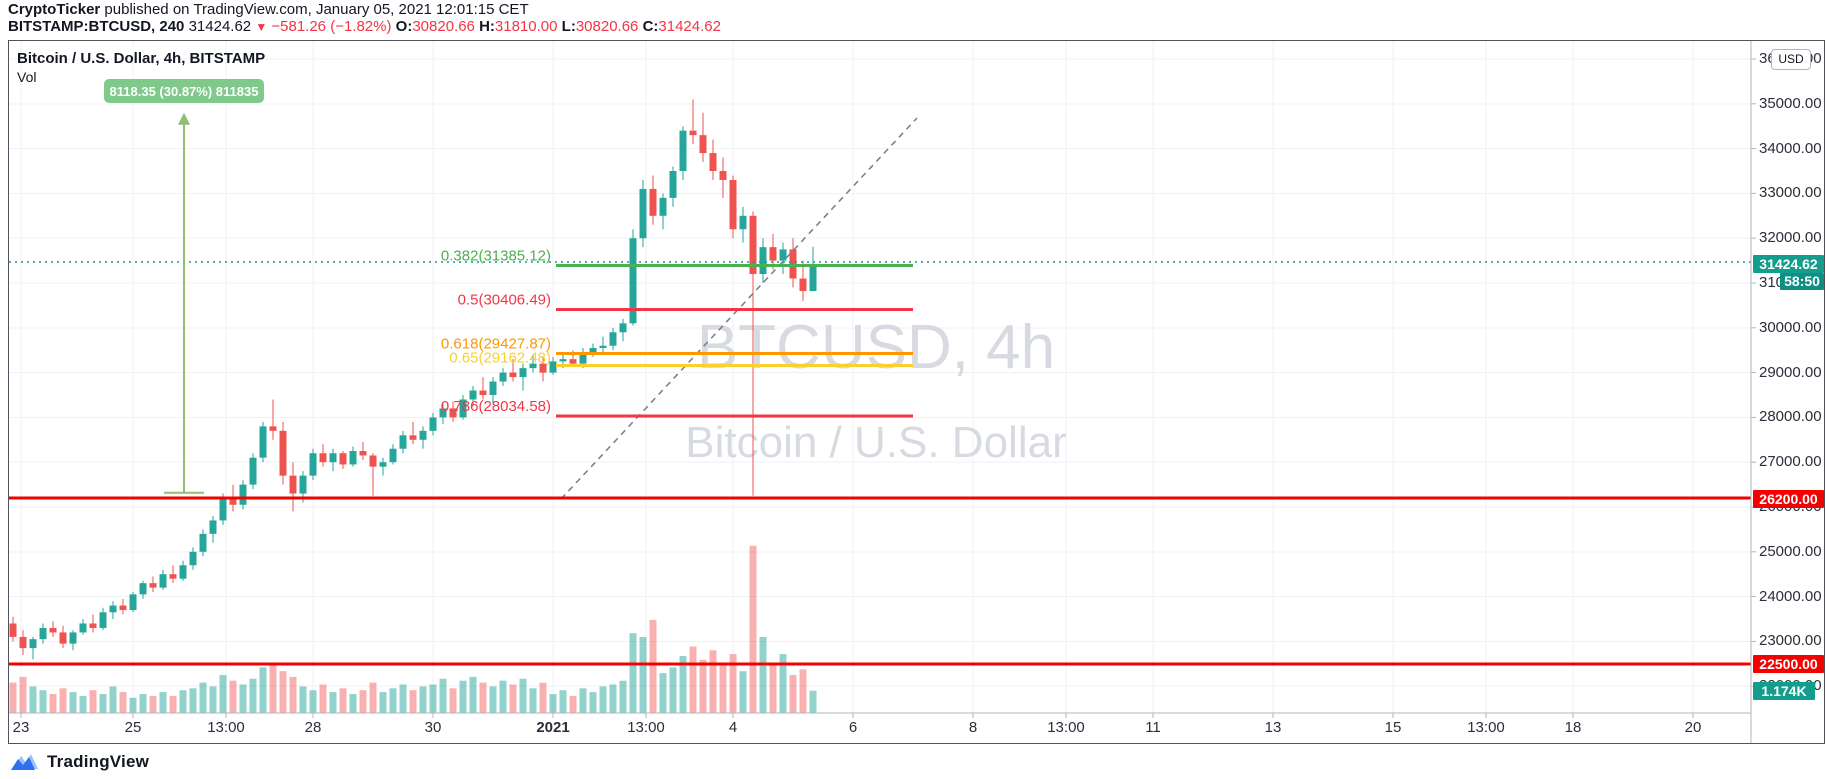  Describe the element at coordinates (313, 727) in the screenshot. I see `time-tick-label: 28` at that location.